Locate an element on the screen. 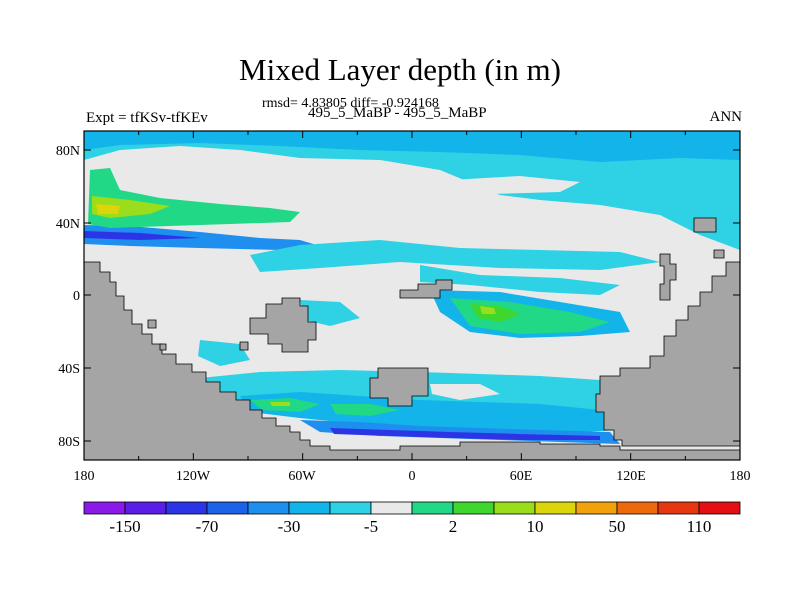  experiment-label: Expt = tfKSv-tfKEv is located at coordinates (147, 118).